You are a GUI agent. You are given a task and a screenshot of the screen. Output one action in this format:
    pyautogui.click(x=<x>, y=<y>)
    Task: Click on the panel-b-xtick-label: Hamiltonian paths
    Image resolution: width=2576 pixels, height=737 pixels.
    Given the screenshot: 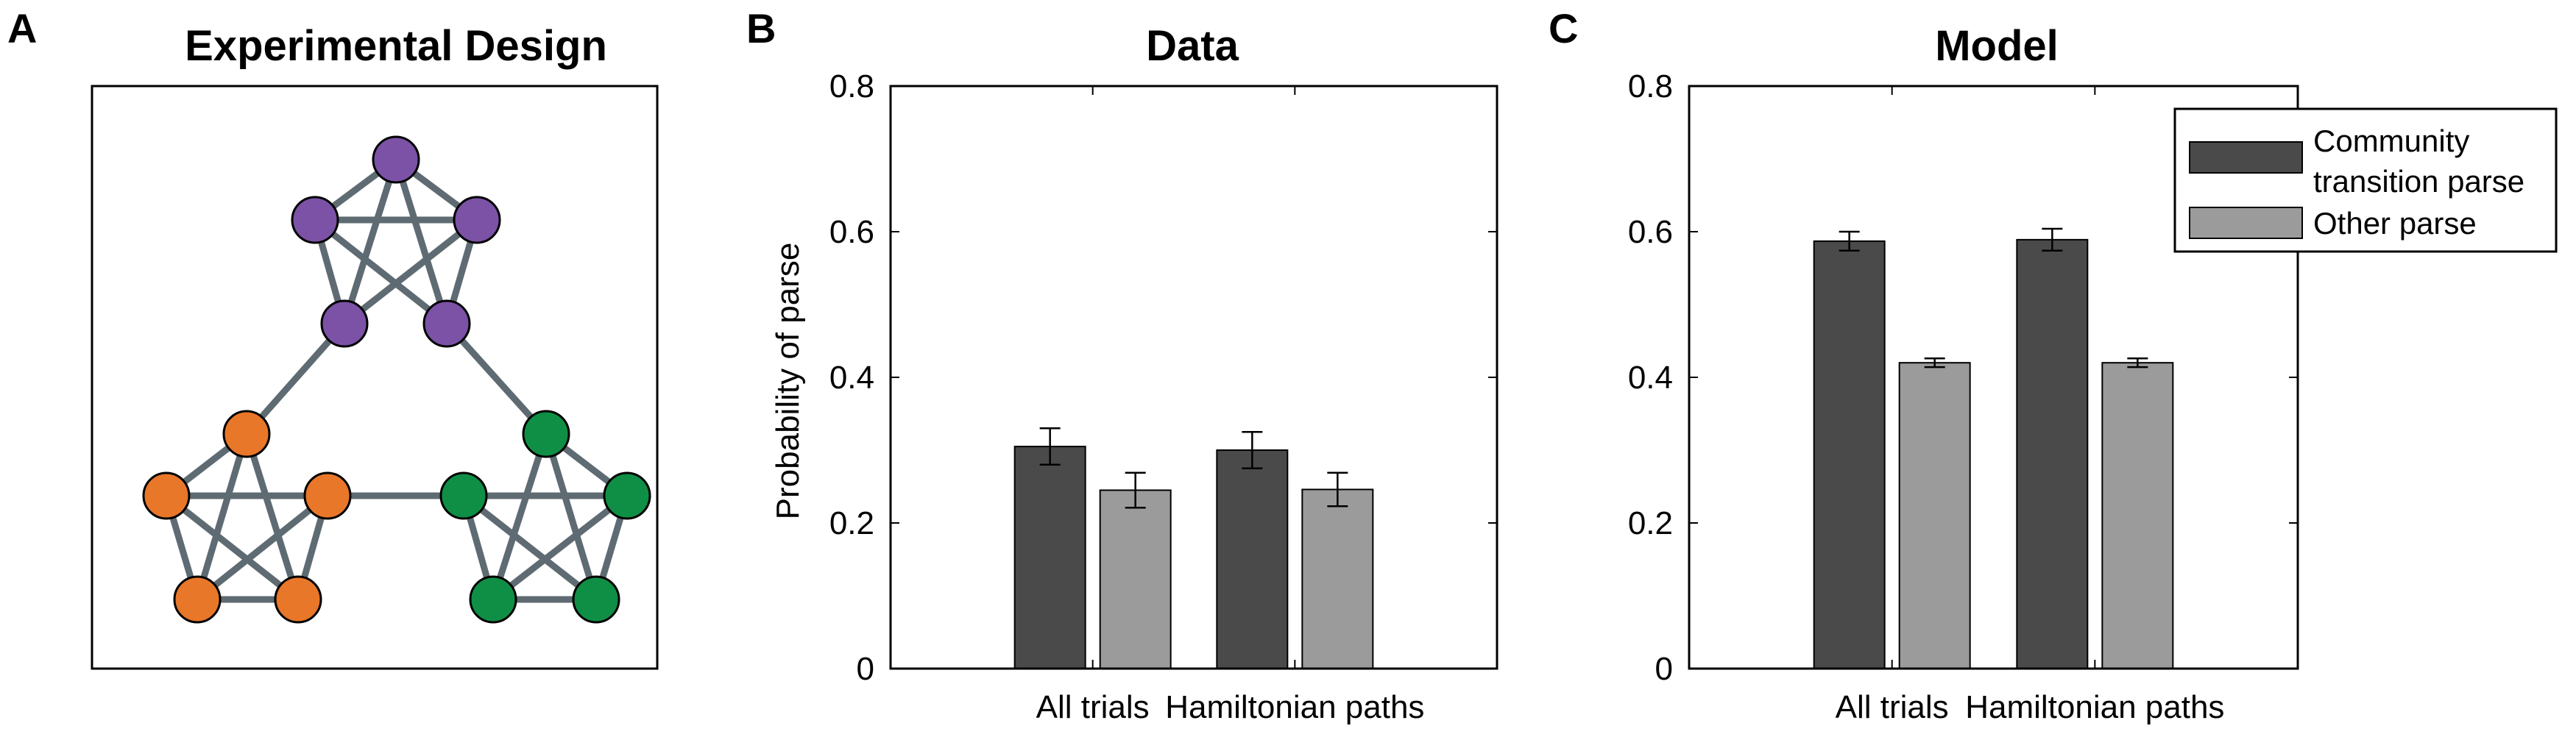 What is the action you would take?
    pyautogui.click(x=1294, y=707)
    